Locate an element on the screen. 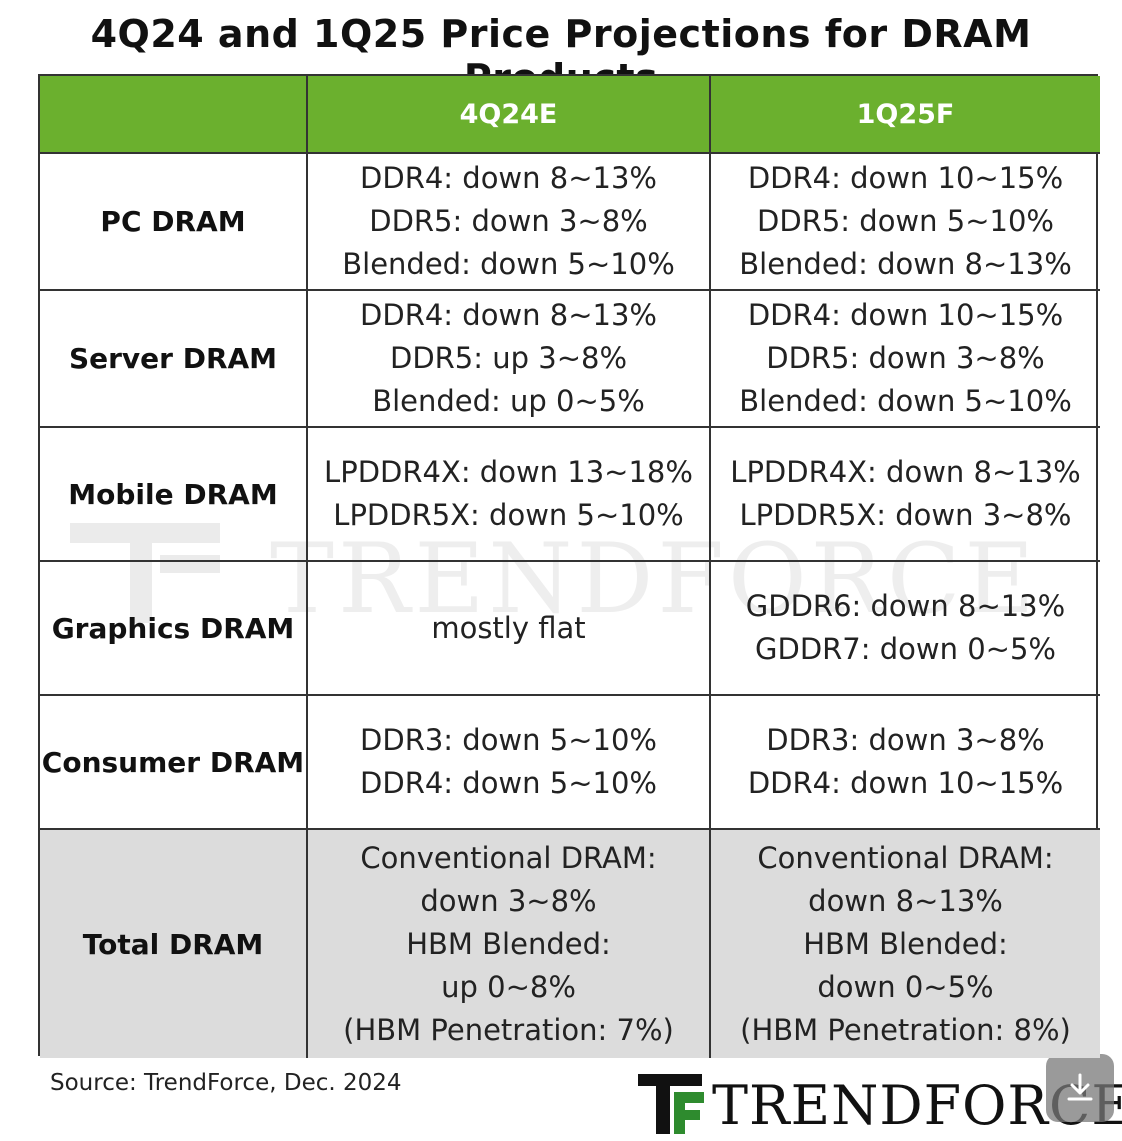 Image resolution: width=1122 pixels, height=1141 pixels. row-label-total-dram: Total DRAM is located at coordinates (174, 944).